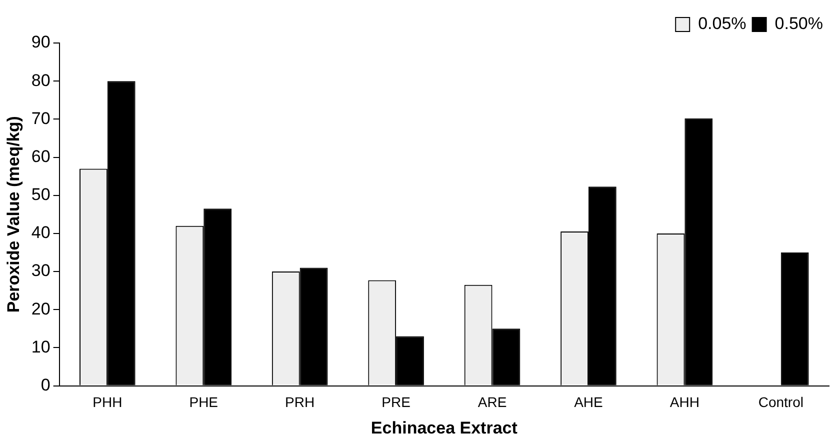 The width and height of the screenshot is (837, 443). Describe the element at coordinates (685, 402) in the screenshot. I see `x-tick-label: AHH` at that location.